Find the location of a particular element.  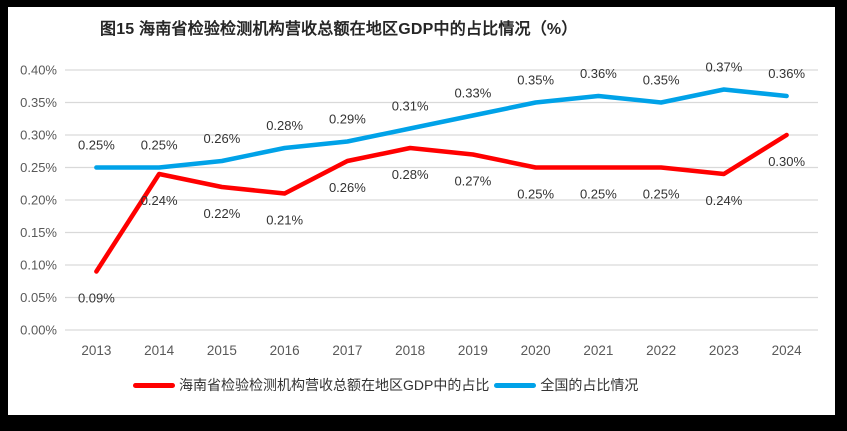

x-axis-tick-label: 2024 is located at coordinates (787, 350).